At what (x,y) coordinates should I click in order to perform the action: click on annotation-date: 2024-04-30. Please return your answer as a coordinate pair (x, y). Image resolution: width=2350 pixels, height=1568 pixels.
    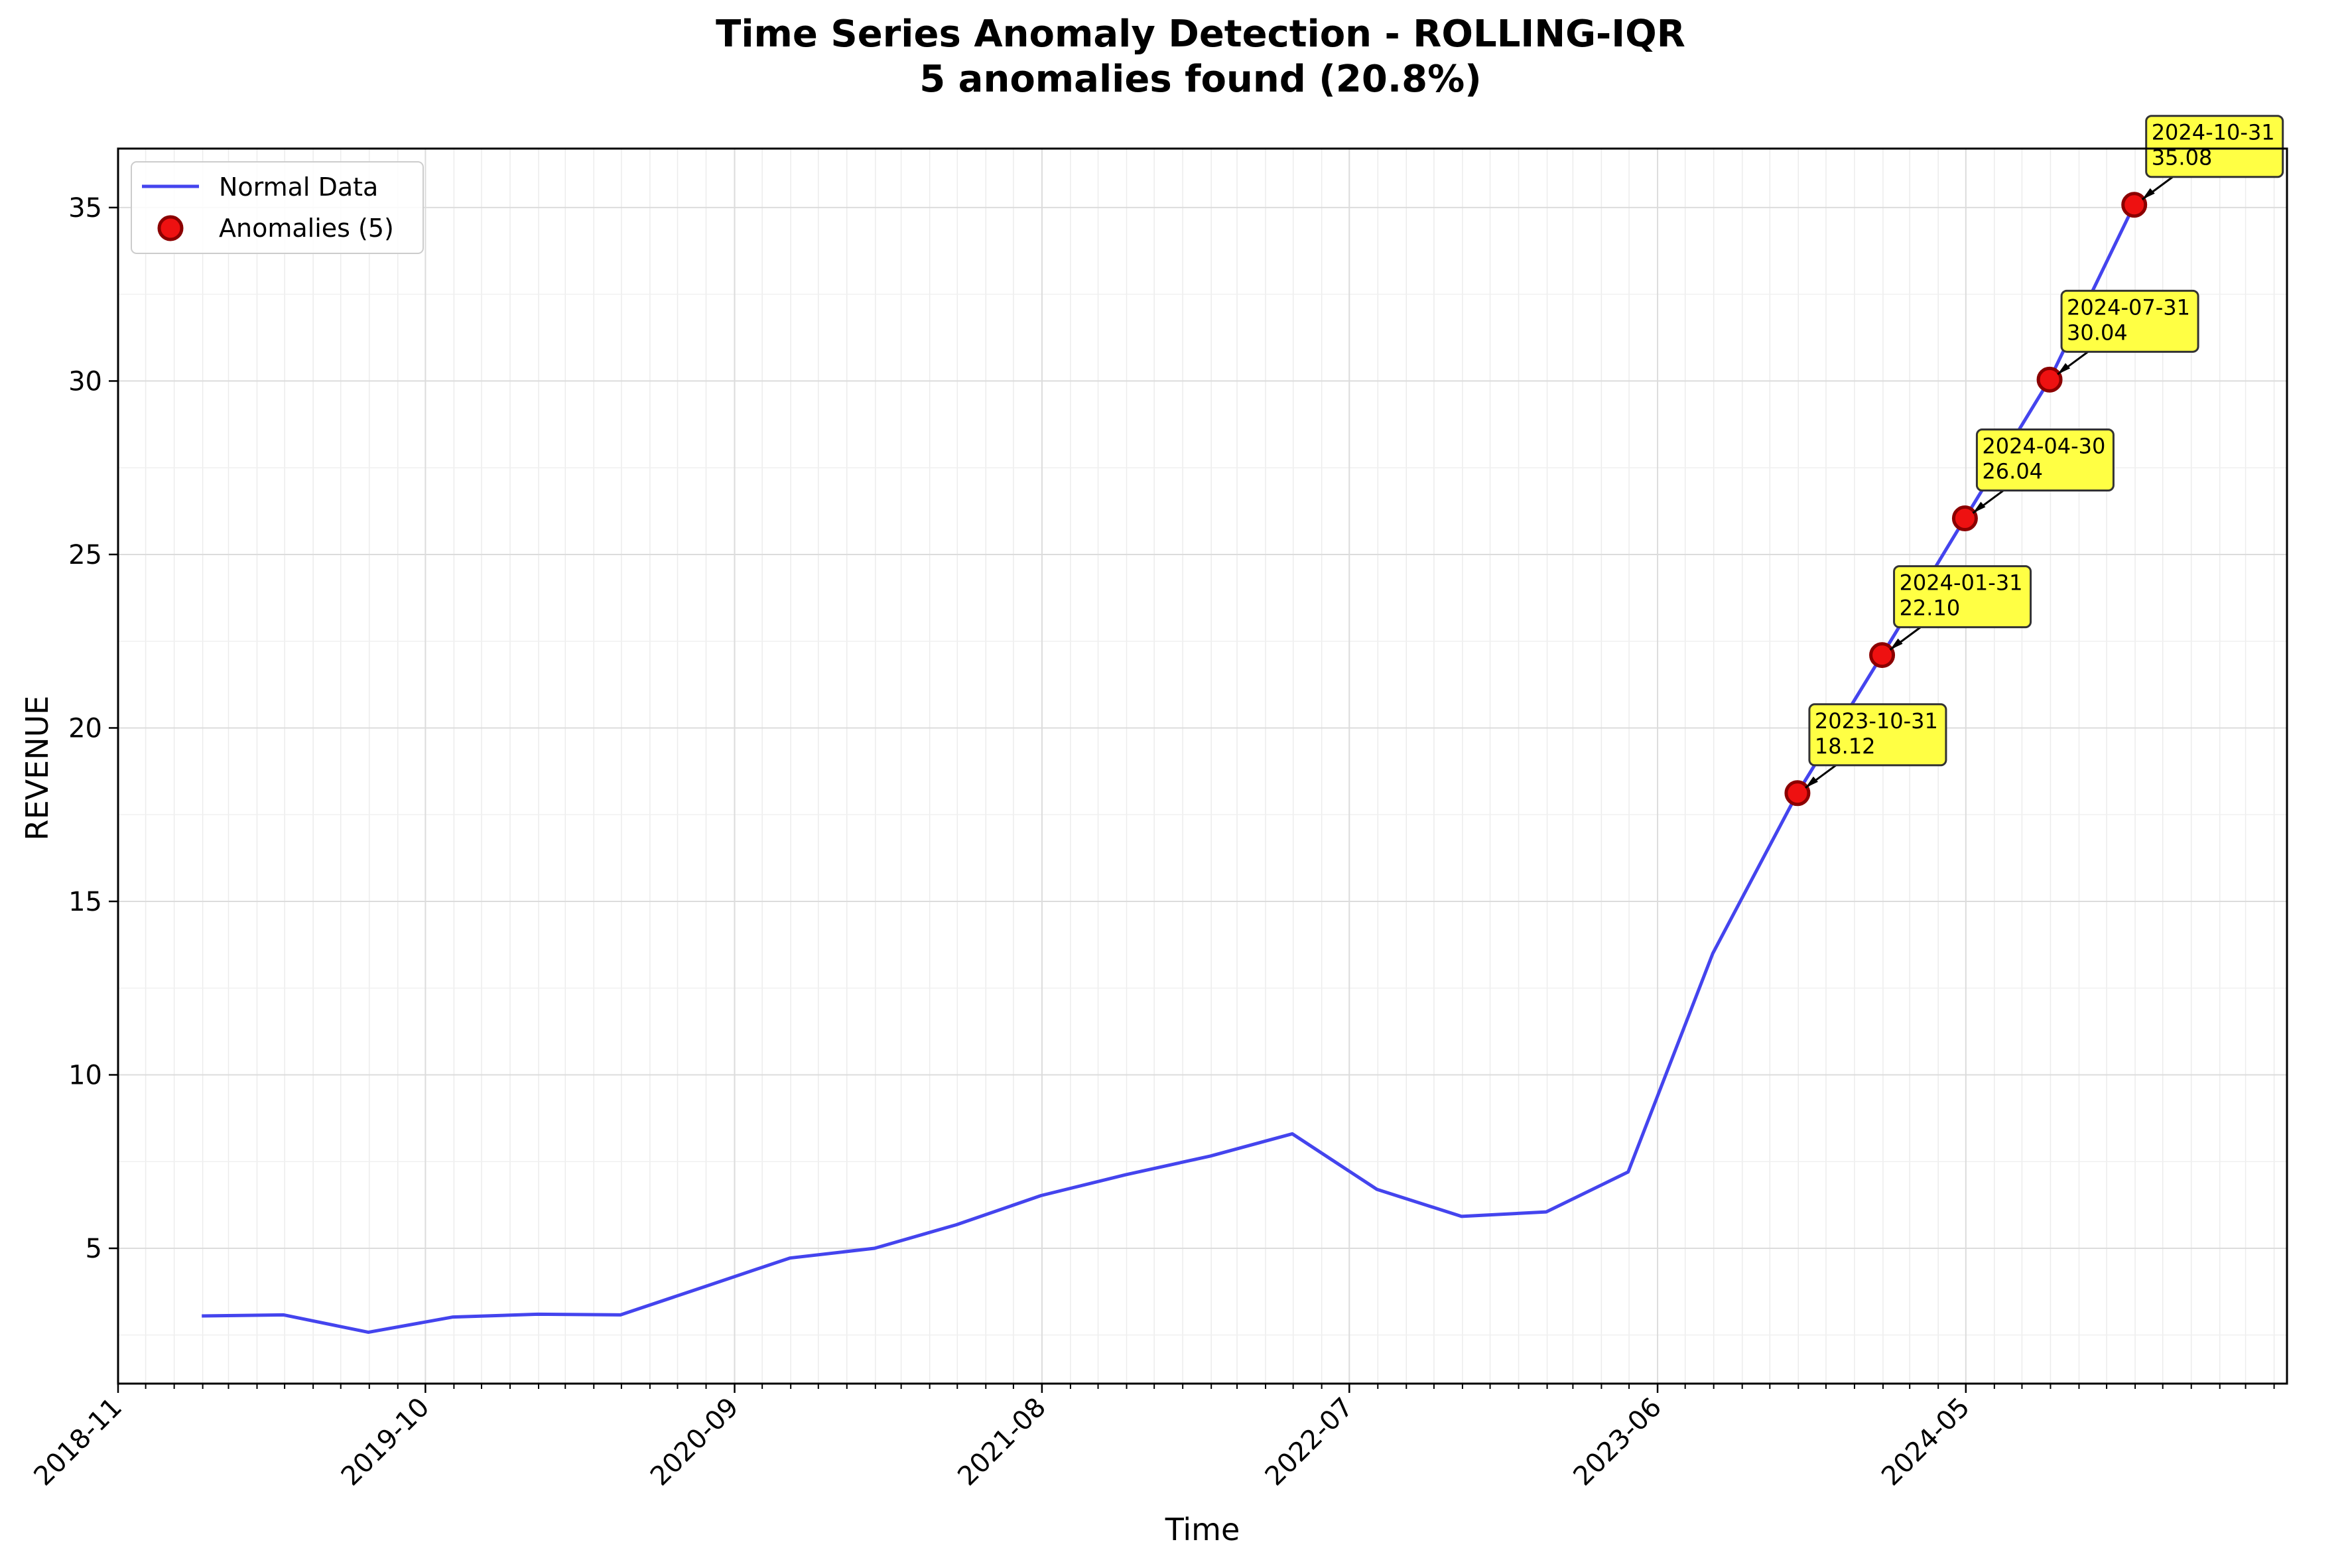
    Looking at the image, I should click on (2043, 446).